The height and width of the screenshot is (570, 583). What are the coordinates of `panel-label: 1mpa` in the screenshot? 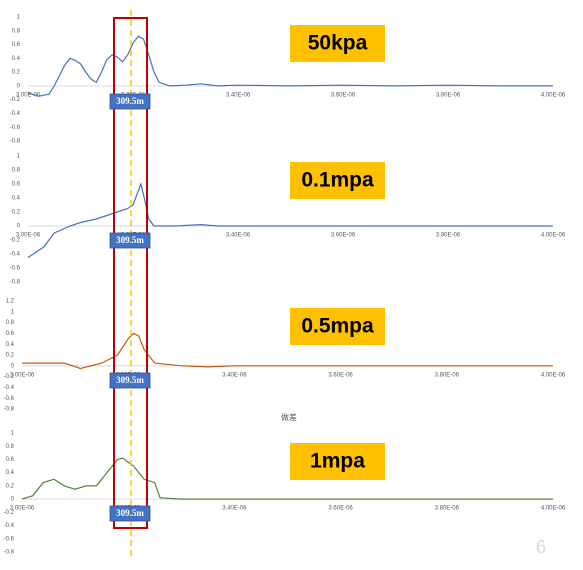 It's located at (337, 461).